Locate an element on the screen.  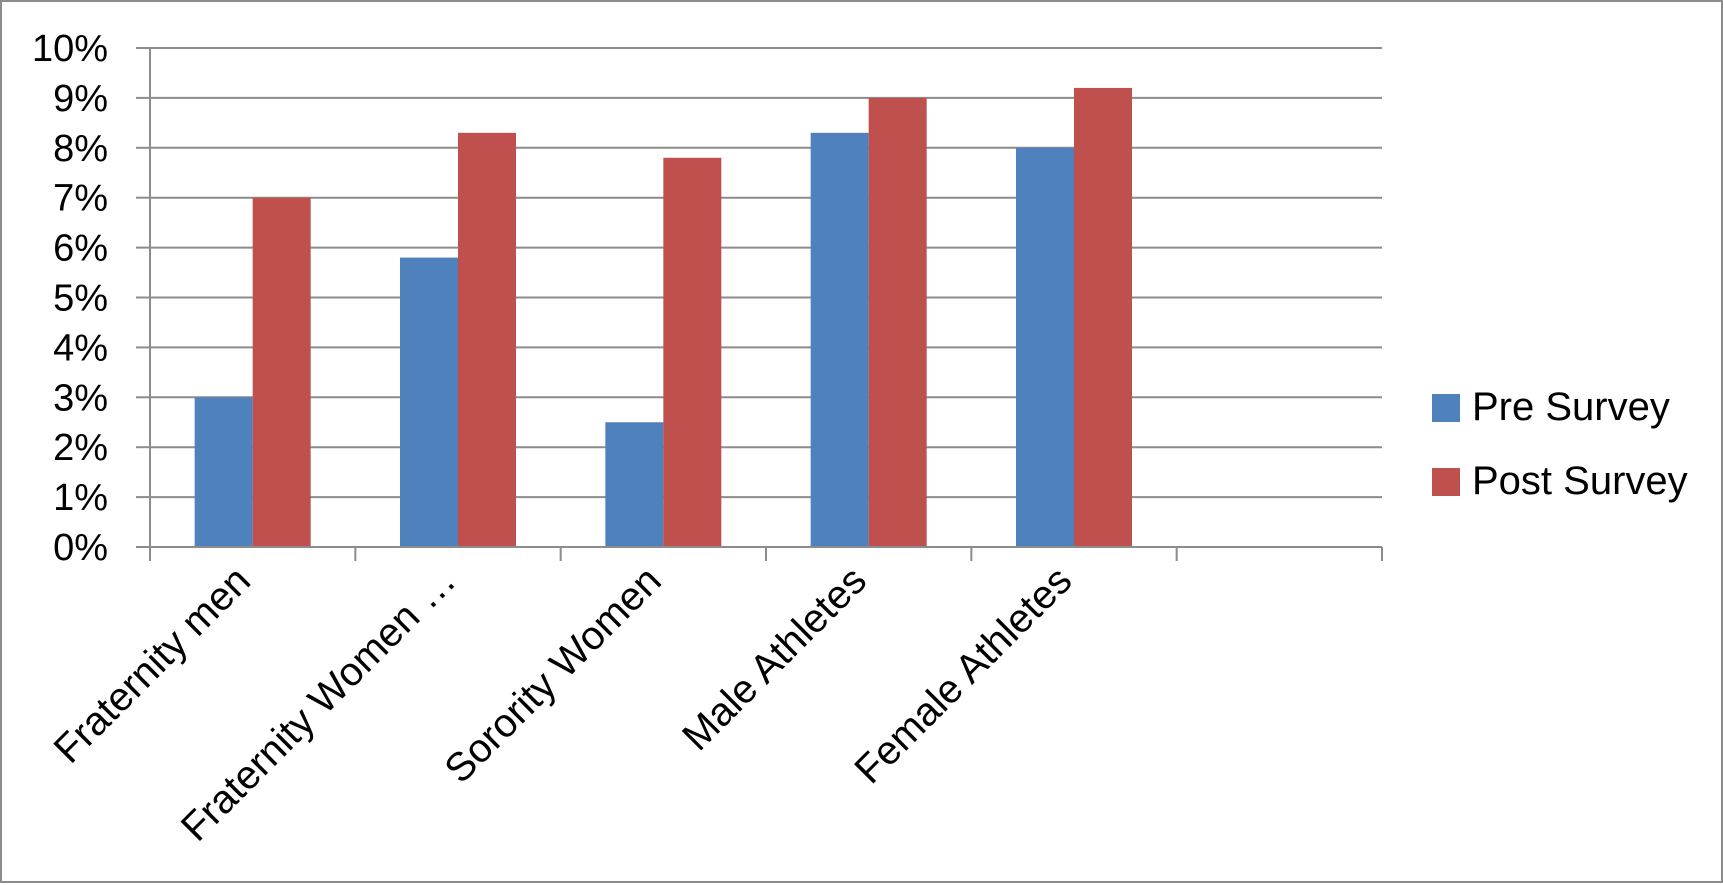
y-axis-tick-labels: 0% 1% 2% 3% 4% 5% 6% 7% 8% 9% 10% is located at coordinates (70, 298).